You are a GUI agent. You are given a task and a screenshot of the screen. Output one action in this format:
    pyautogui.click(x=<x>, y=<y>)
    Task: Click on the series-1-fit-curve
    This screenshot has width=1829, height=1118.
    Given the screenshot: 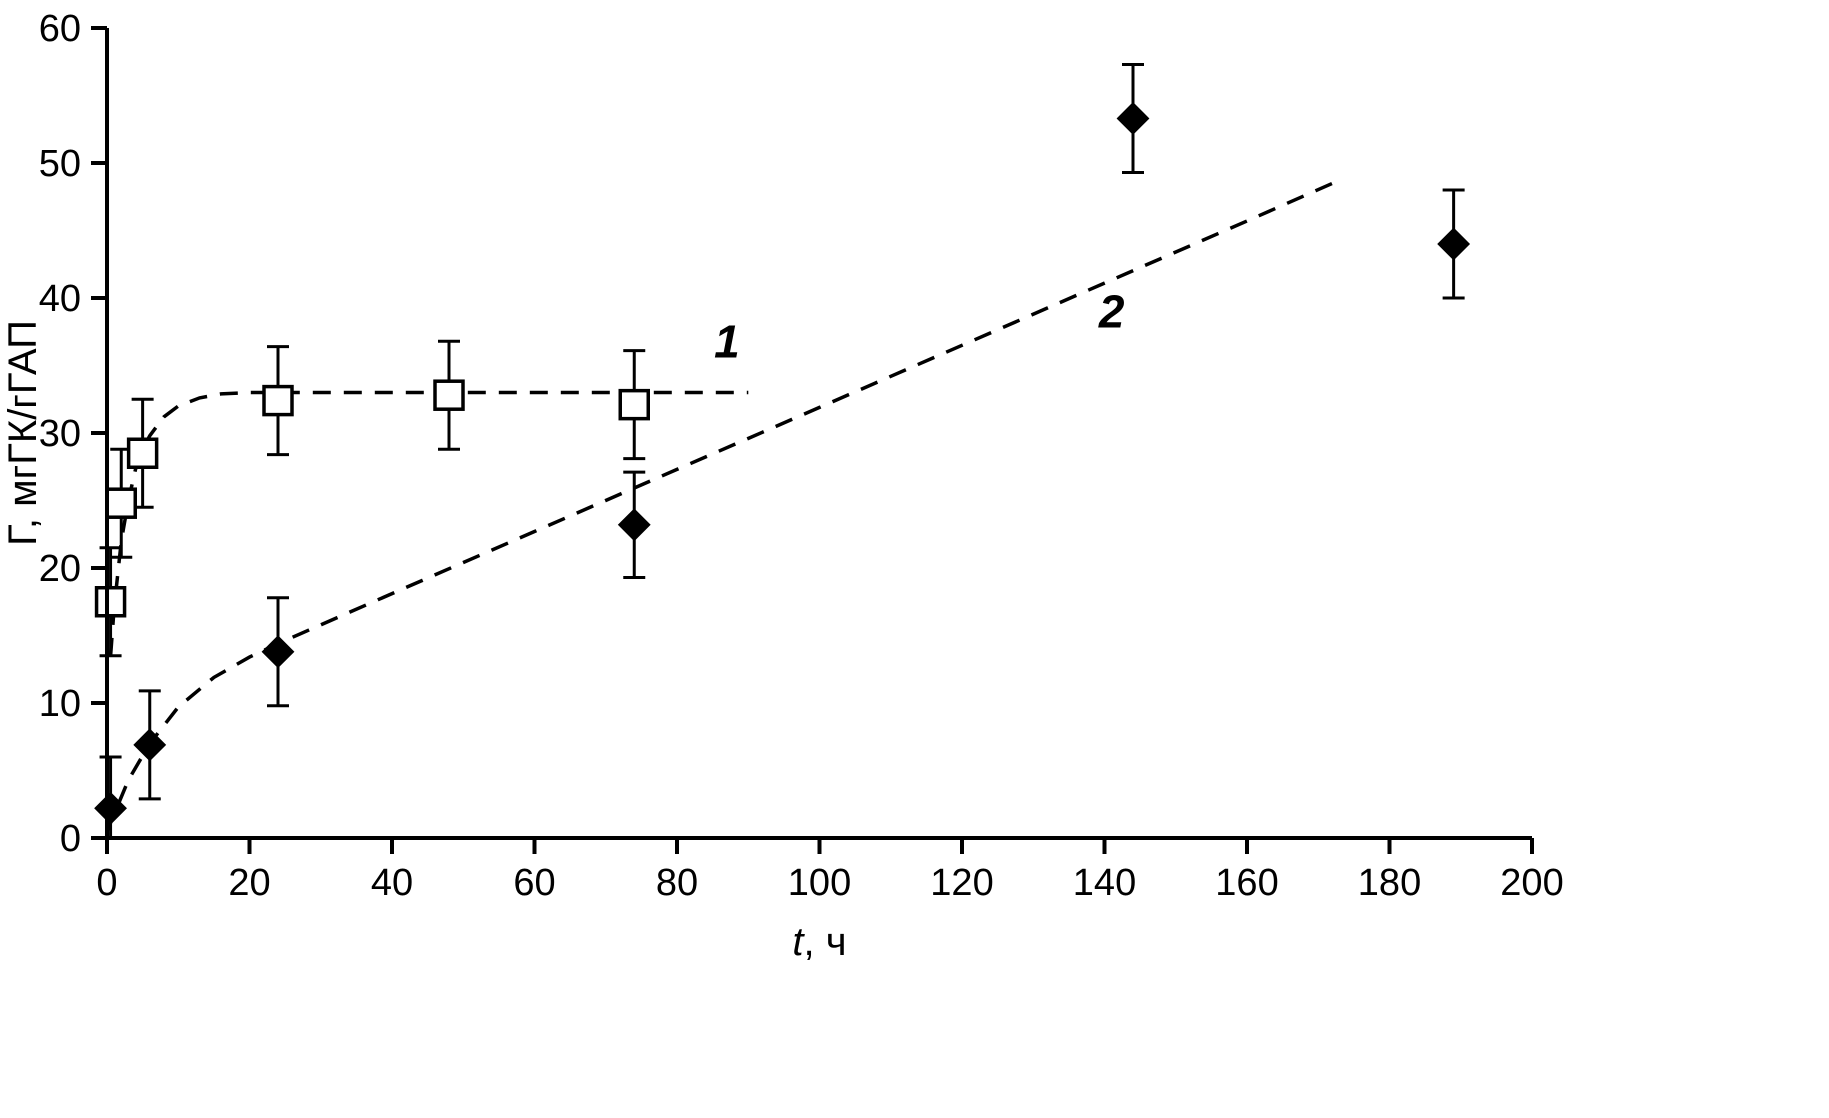 What is the action you would take?
    pyautogui.click(x=428, y=523)
    